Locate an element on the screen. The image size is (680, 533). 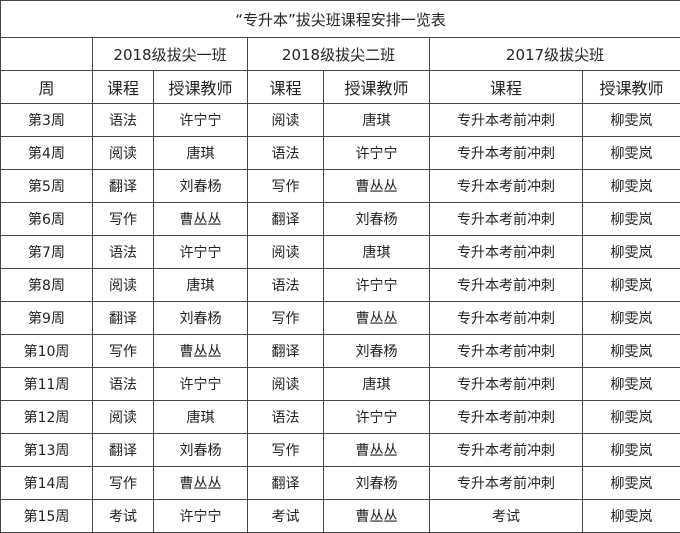
column-header: 周 is located at coordinates (47, 87).